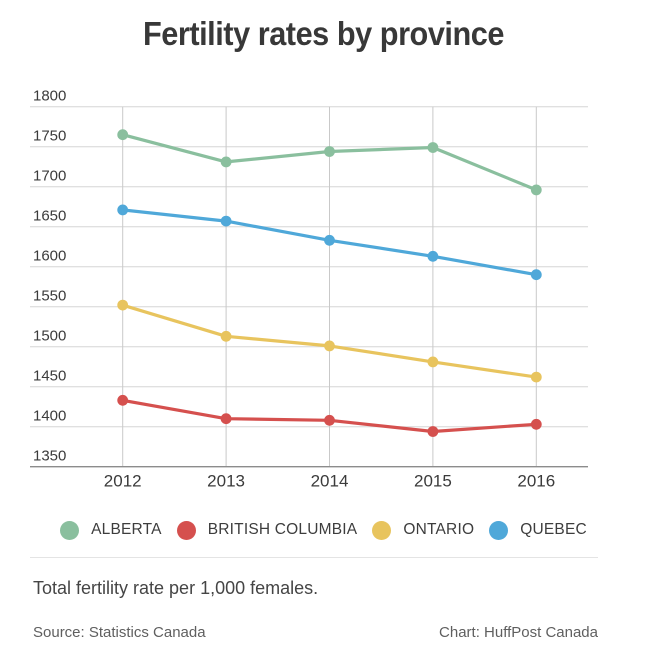  What do you see at coordinates (499, 530) in the screenshot?
I see `legend-dot-quebec` at bounding box center [499, 530].